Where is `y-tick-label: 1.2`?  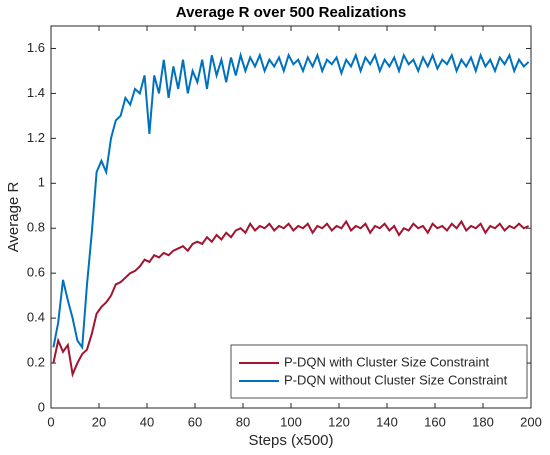
y-tick-label: 1.2 is located at coordinates (36, 137).